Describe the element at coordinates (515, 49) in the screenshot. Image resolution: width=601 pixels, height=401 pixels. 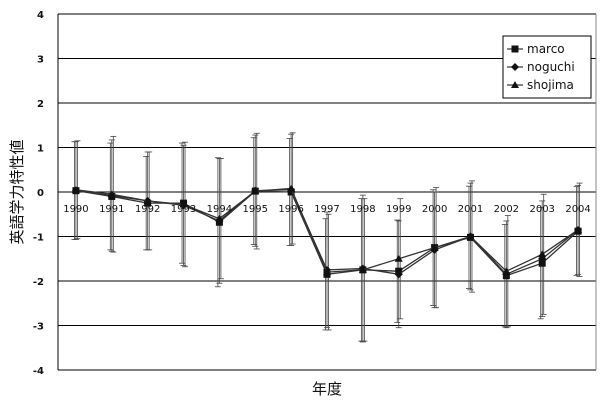
I see `legend-marco-marker` at that location.